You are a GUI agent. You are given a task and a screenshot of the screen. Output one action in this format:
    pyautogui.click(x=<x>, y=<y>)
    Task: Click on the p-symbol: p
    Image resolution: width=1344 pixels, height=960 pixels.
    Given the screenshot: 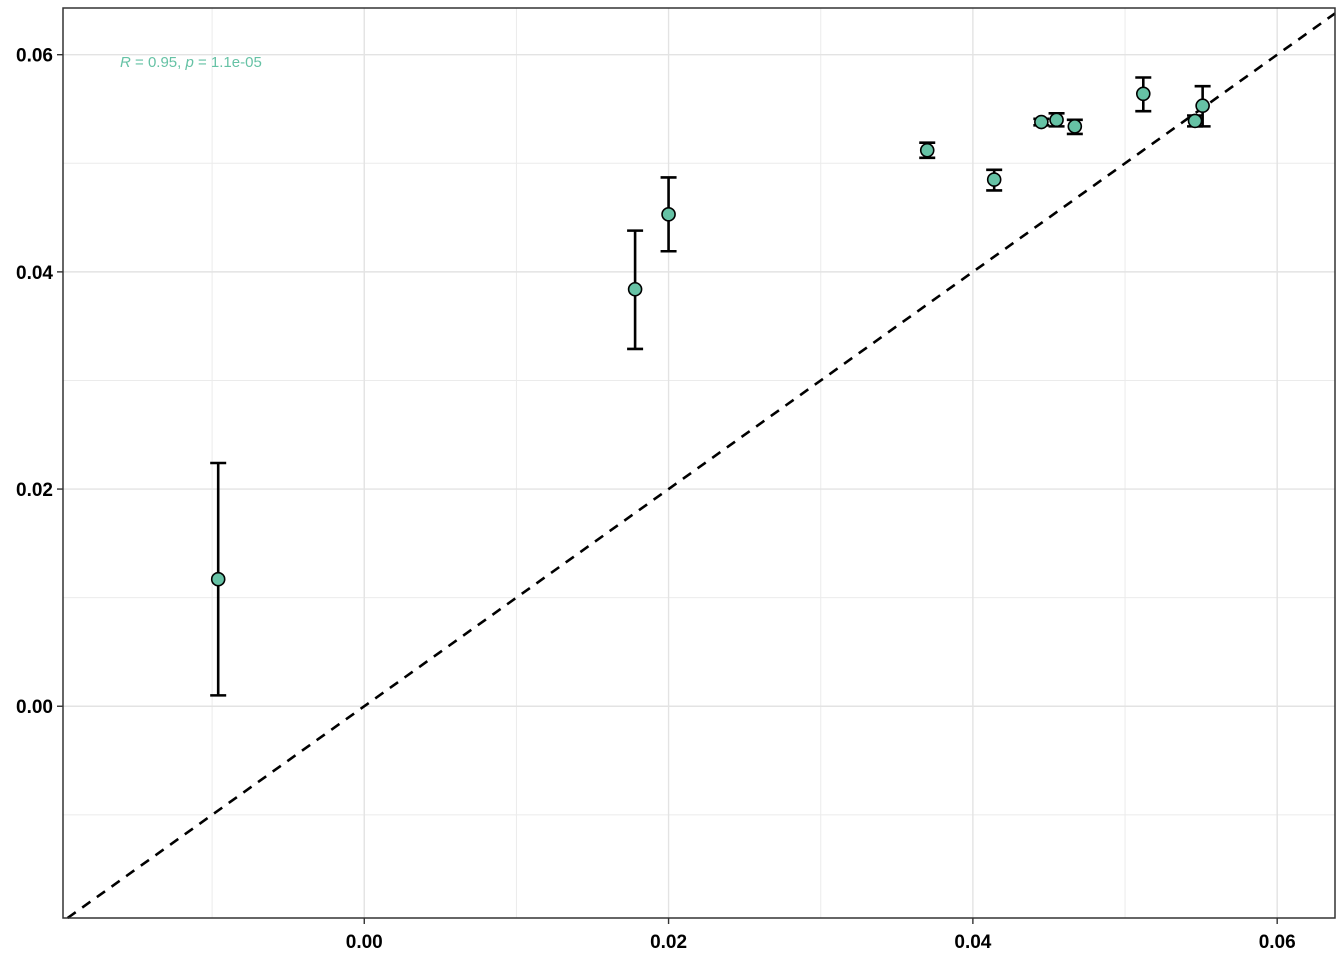 What is the action you would take?
    pyautogui.click(x=188, y=62)
    